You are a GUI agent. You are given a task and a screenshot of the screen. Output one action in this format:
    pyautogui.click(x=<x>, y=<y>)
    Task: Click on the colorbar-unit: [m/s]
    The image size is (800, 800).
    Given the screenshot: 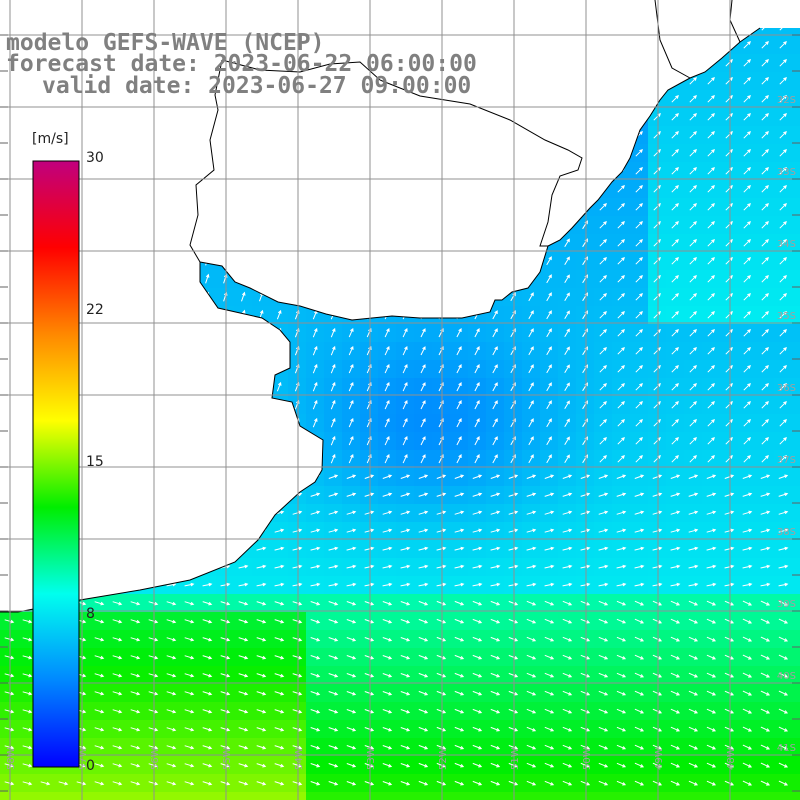 What is the action you would take?
    pyautogui.click(x=50, y=139)
    